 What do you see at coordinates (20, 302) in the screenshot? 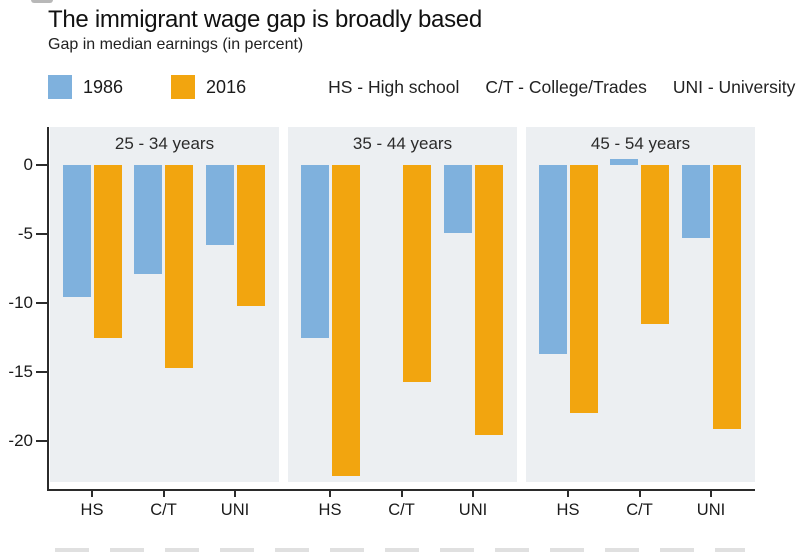
I see `y-axis-tick-label: -10` at bounding box center [20, 302].